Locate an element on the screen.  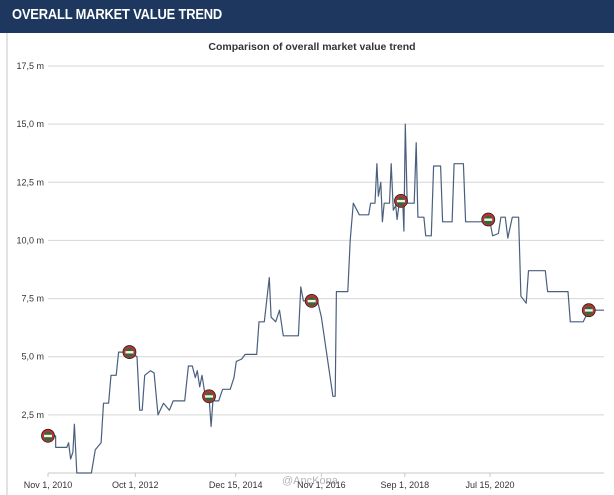
y-tick-label: 2,5 m is located at coordinates (32, 415).